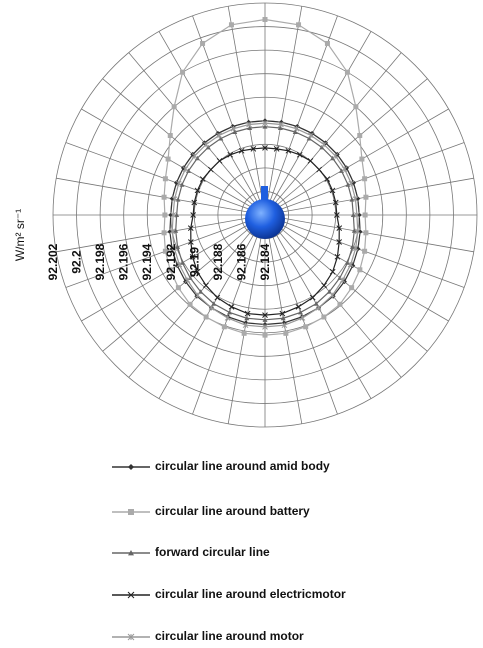 Image resolution: width=483 pixels, height=648 pixels. What do you see at coordinates (264, 197) in the screenshot?
I see `body-stick` at bounding box center [264, 197].